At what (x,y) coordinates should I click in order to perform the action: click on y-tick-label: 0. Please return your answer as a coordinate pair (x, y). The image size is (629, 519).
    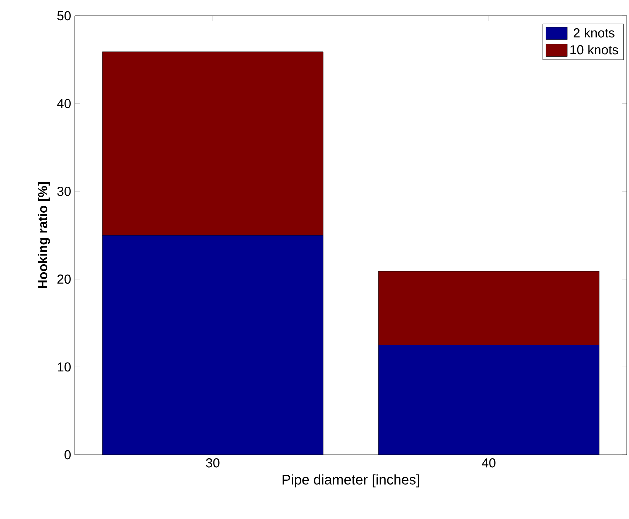
    Looking at the image, I should click on (67, 455).